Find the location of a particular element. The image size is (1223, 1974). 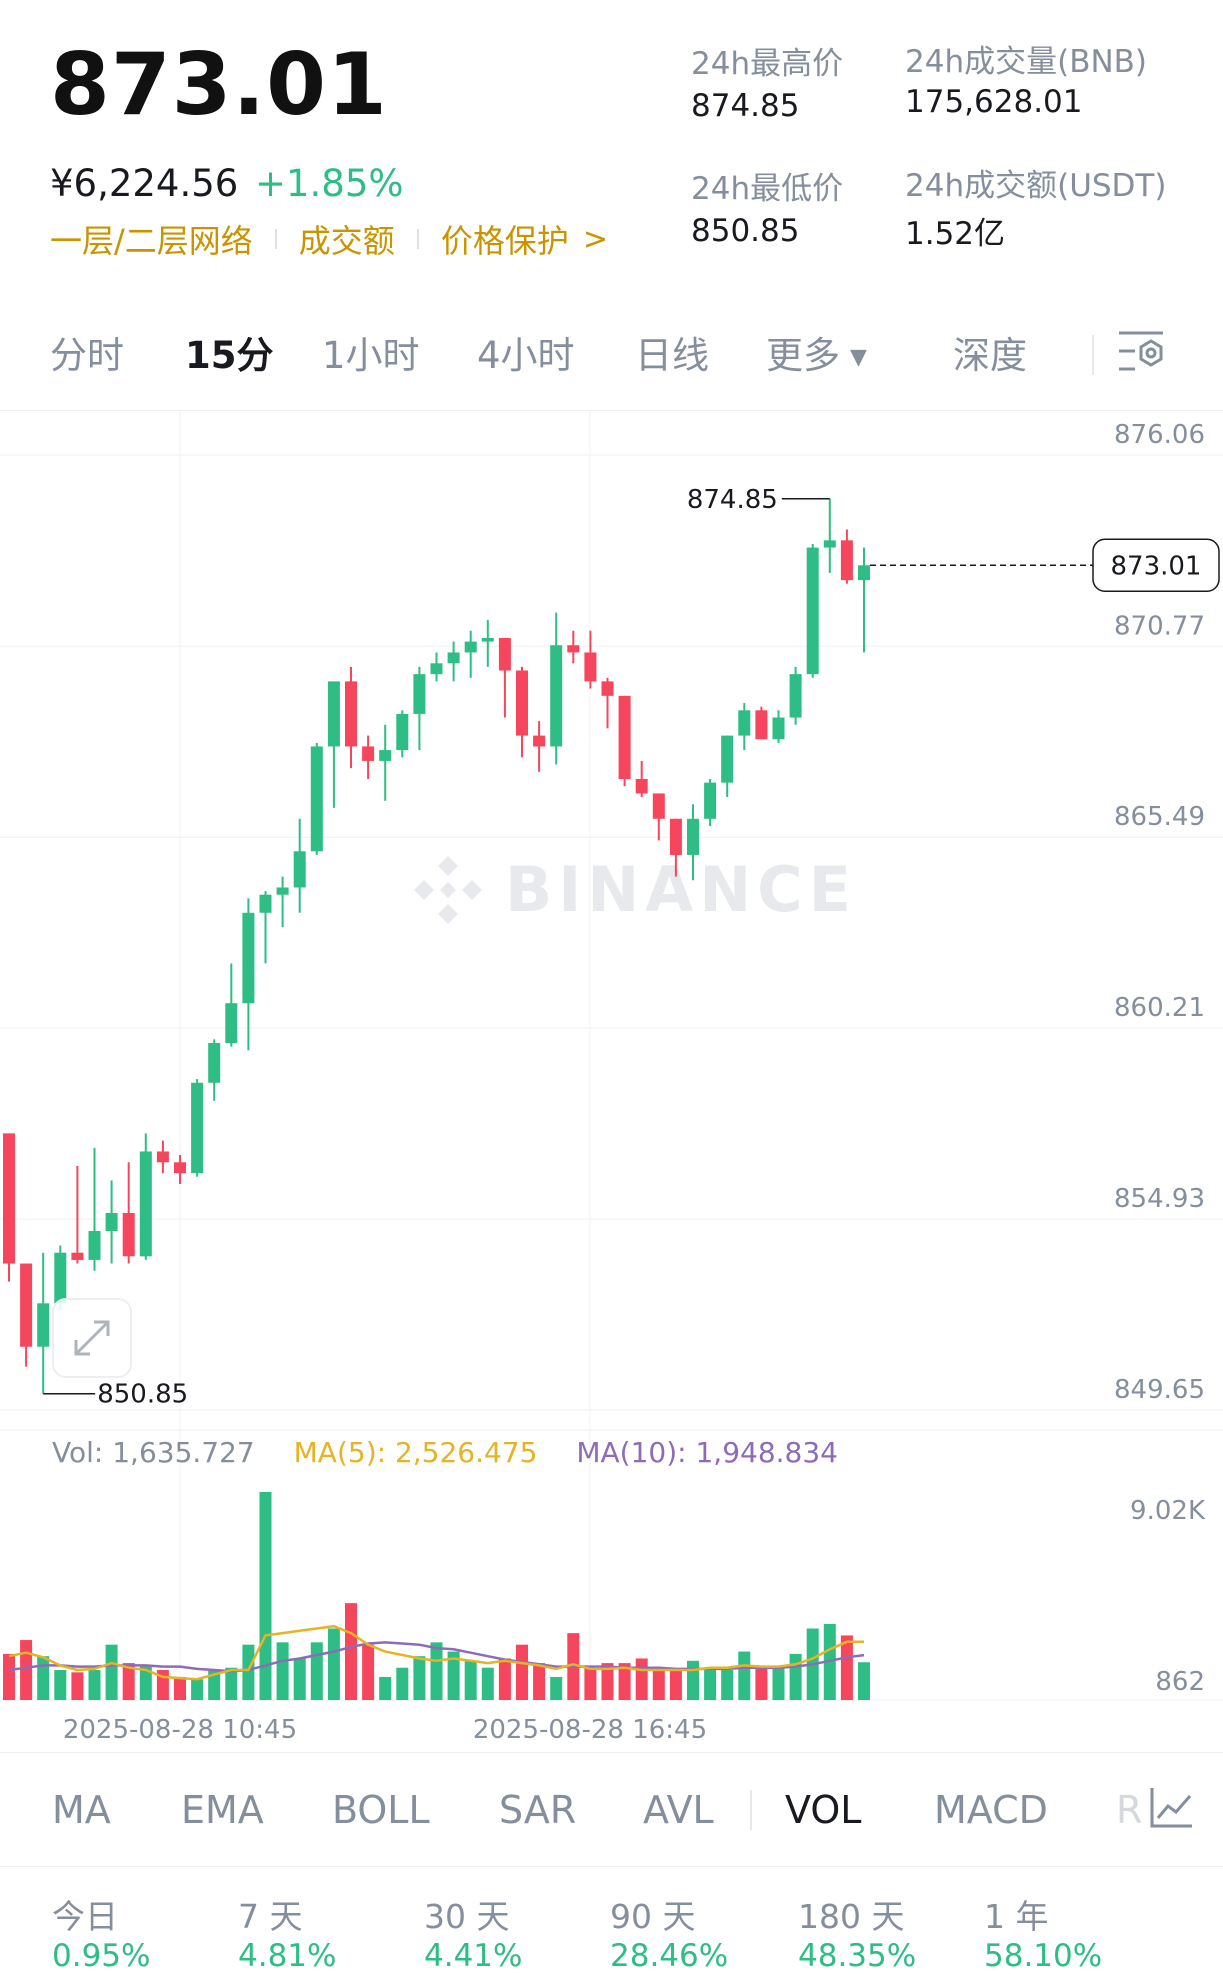

chart-top-rule is located at coordinates (611, 410).